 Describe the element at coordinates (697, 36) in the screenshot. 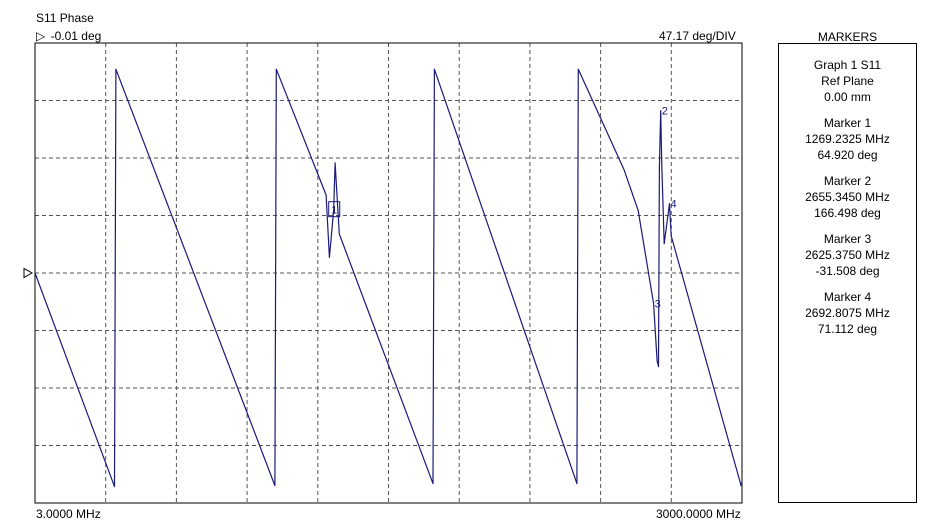

I see `scale-label: 47.17 deg/DIV` at that location.